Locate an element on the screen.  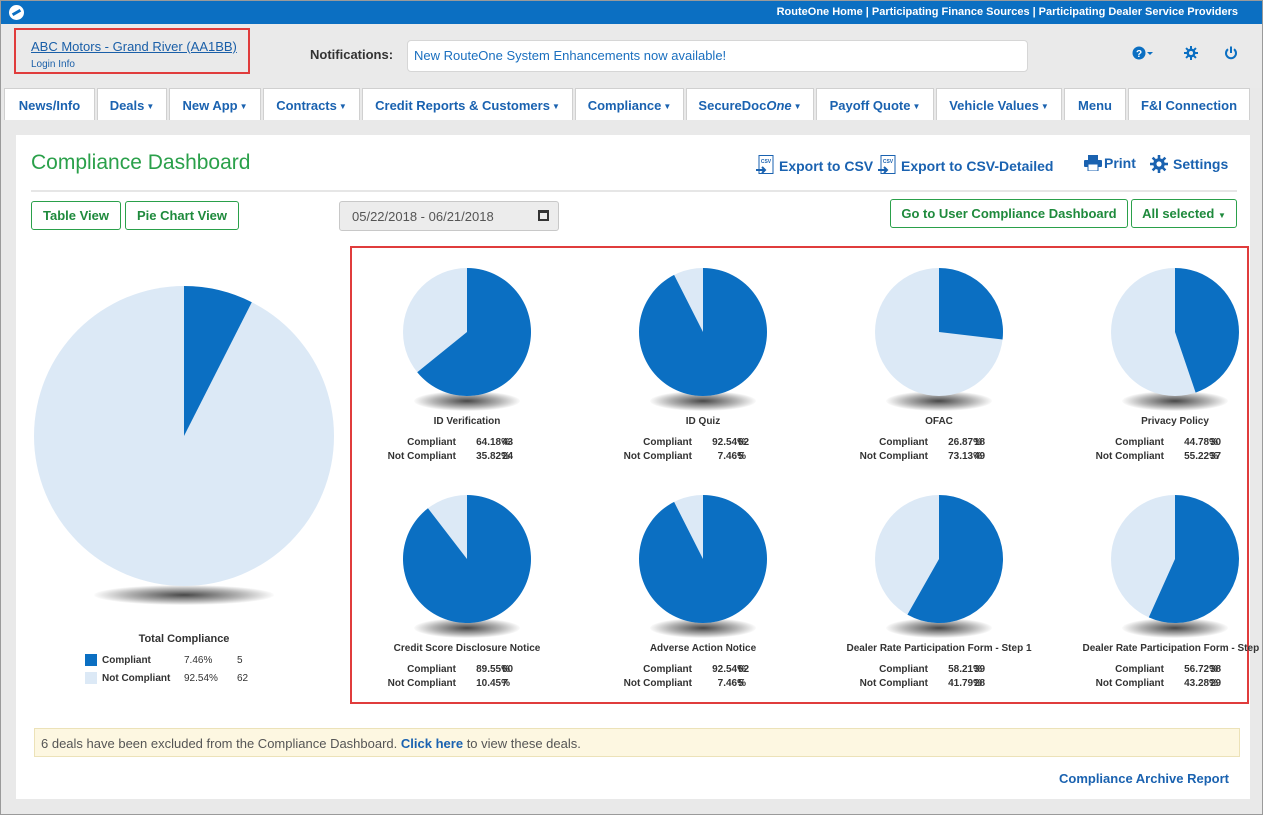
csv-file-icon: CSV is located at coordinates (887, 167).